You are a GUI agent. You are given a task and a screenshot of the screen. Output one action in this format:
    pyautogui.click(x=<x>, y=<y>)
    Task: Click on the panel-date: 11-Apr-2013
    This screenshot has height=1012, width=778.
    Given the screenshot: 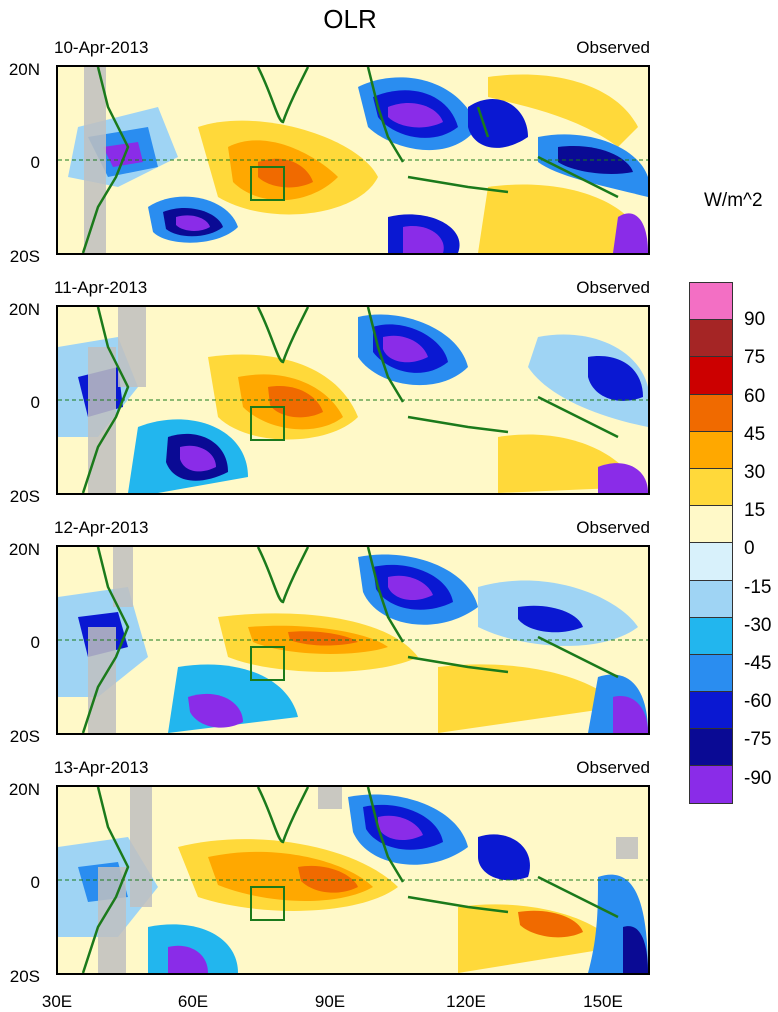 What is the action you would take?
    pyautogui.click(x=101, y=287)
    